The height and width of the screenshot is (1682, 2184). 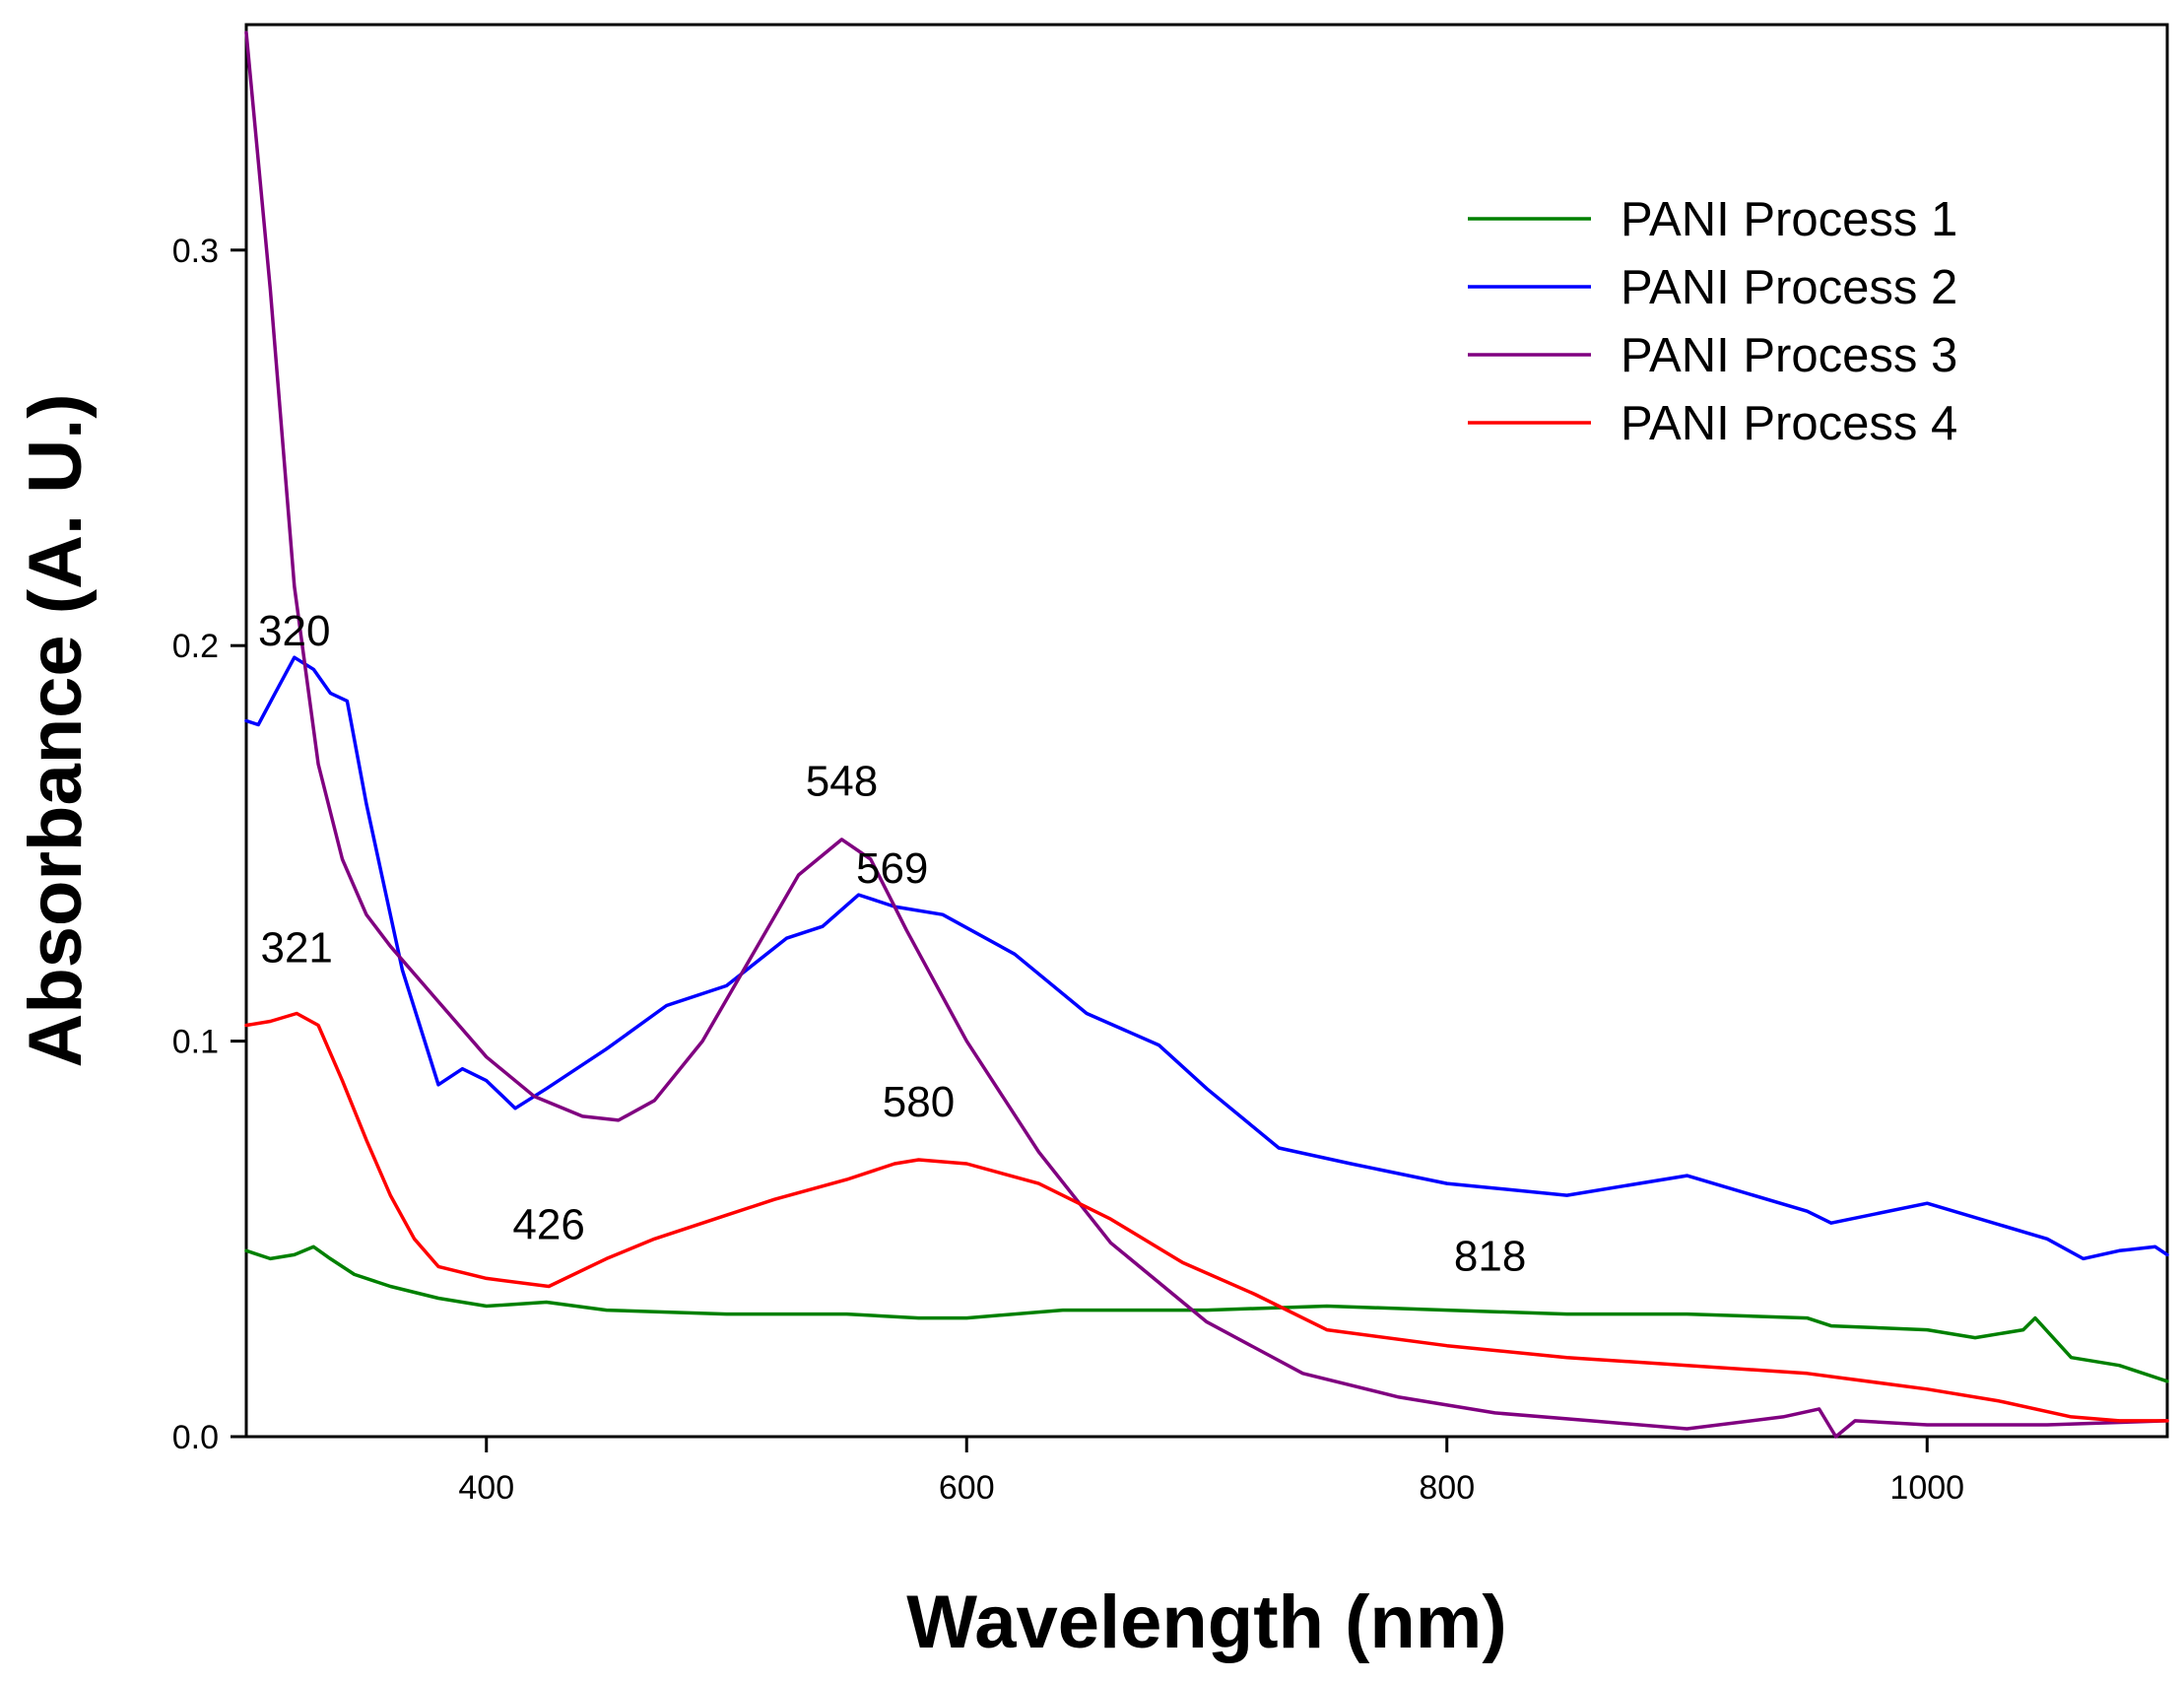 What do you see at coordinates (486, 1488) in the screenshot?
I see `x-tick-label: 400` at bounding box center [486, 1488].